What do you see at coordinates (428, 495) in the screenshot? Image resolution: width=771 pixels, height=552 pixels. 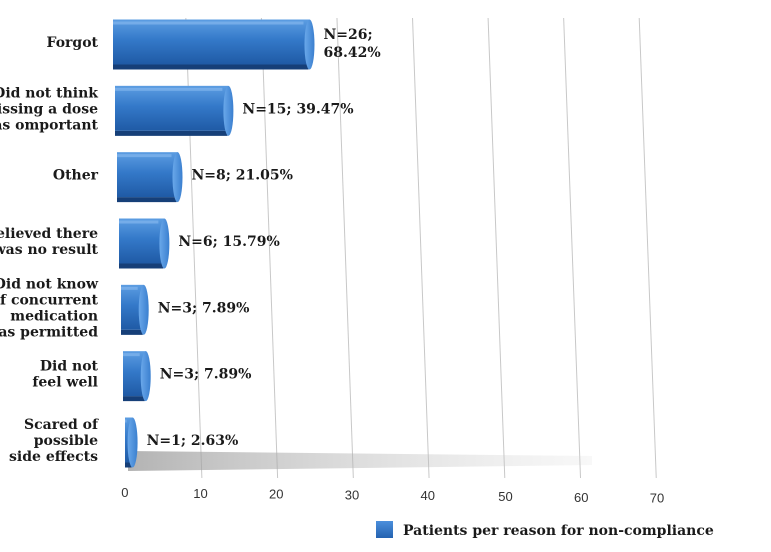 I see `x-tick-label: 40` at bounding box center [428, 495].